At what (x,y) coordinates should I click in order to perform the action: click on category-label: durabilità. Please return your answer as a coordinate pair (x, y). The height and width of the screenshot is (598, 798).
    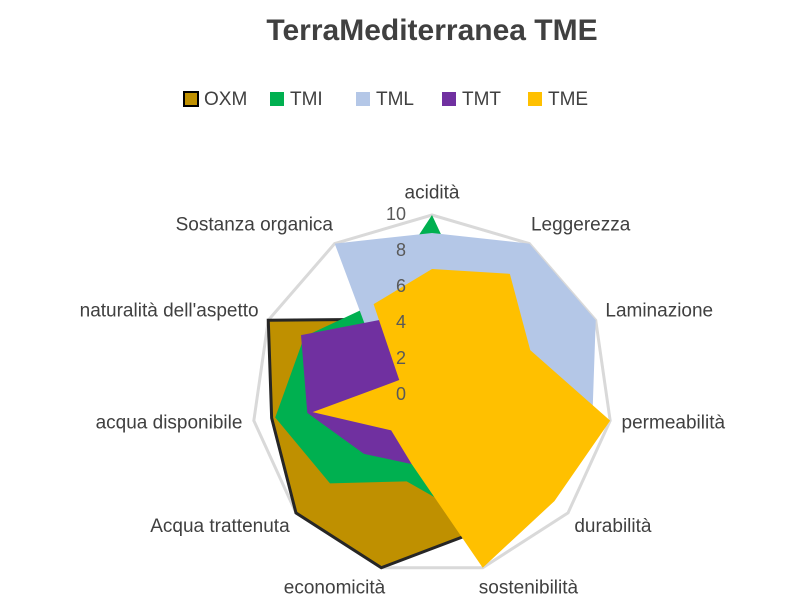
    Looking at the image, I should click on (613, 526).